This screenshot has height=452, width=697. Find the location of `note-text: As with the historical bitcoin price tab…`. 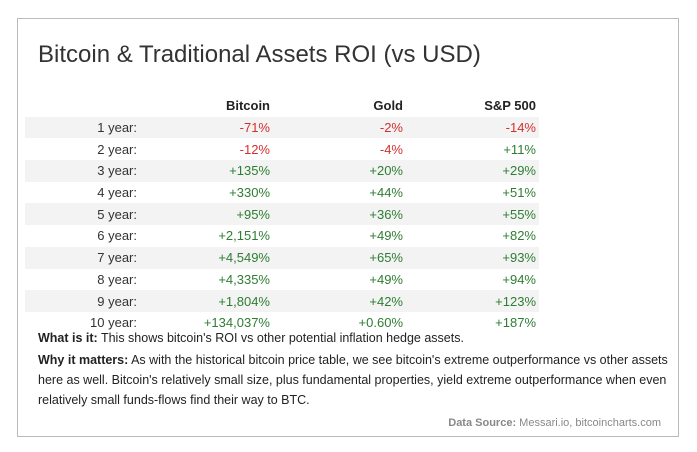

note-text: As with the historical bitcoin price tab… is located at coordinates (353, 380).